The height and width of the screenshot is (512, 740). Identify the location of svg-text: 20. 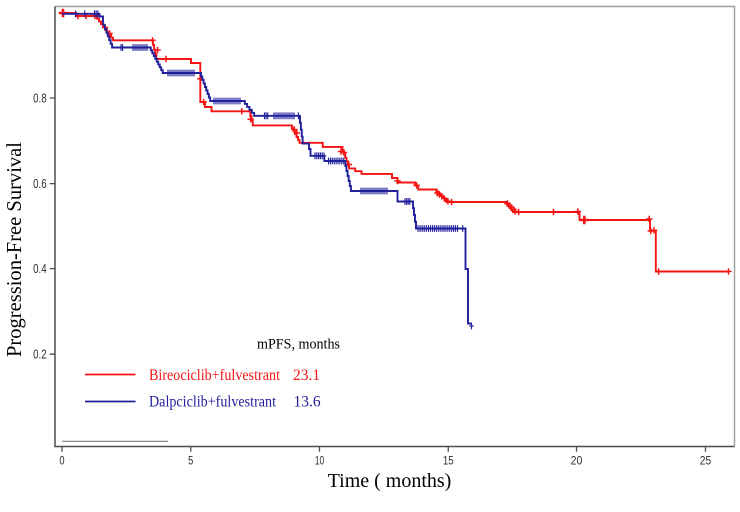
(577, 461).